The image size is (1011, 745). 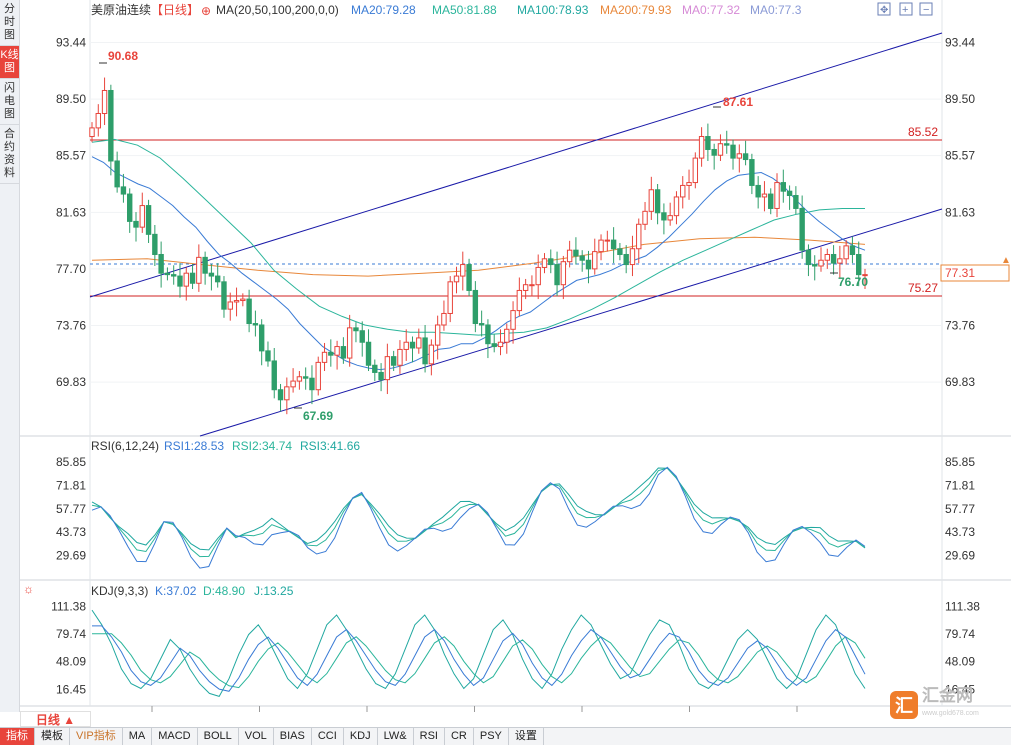 I want to click on kdj-tick-right: 16.45, so click(x=960, y=689).